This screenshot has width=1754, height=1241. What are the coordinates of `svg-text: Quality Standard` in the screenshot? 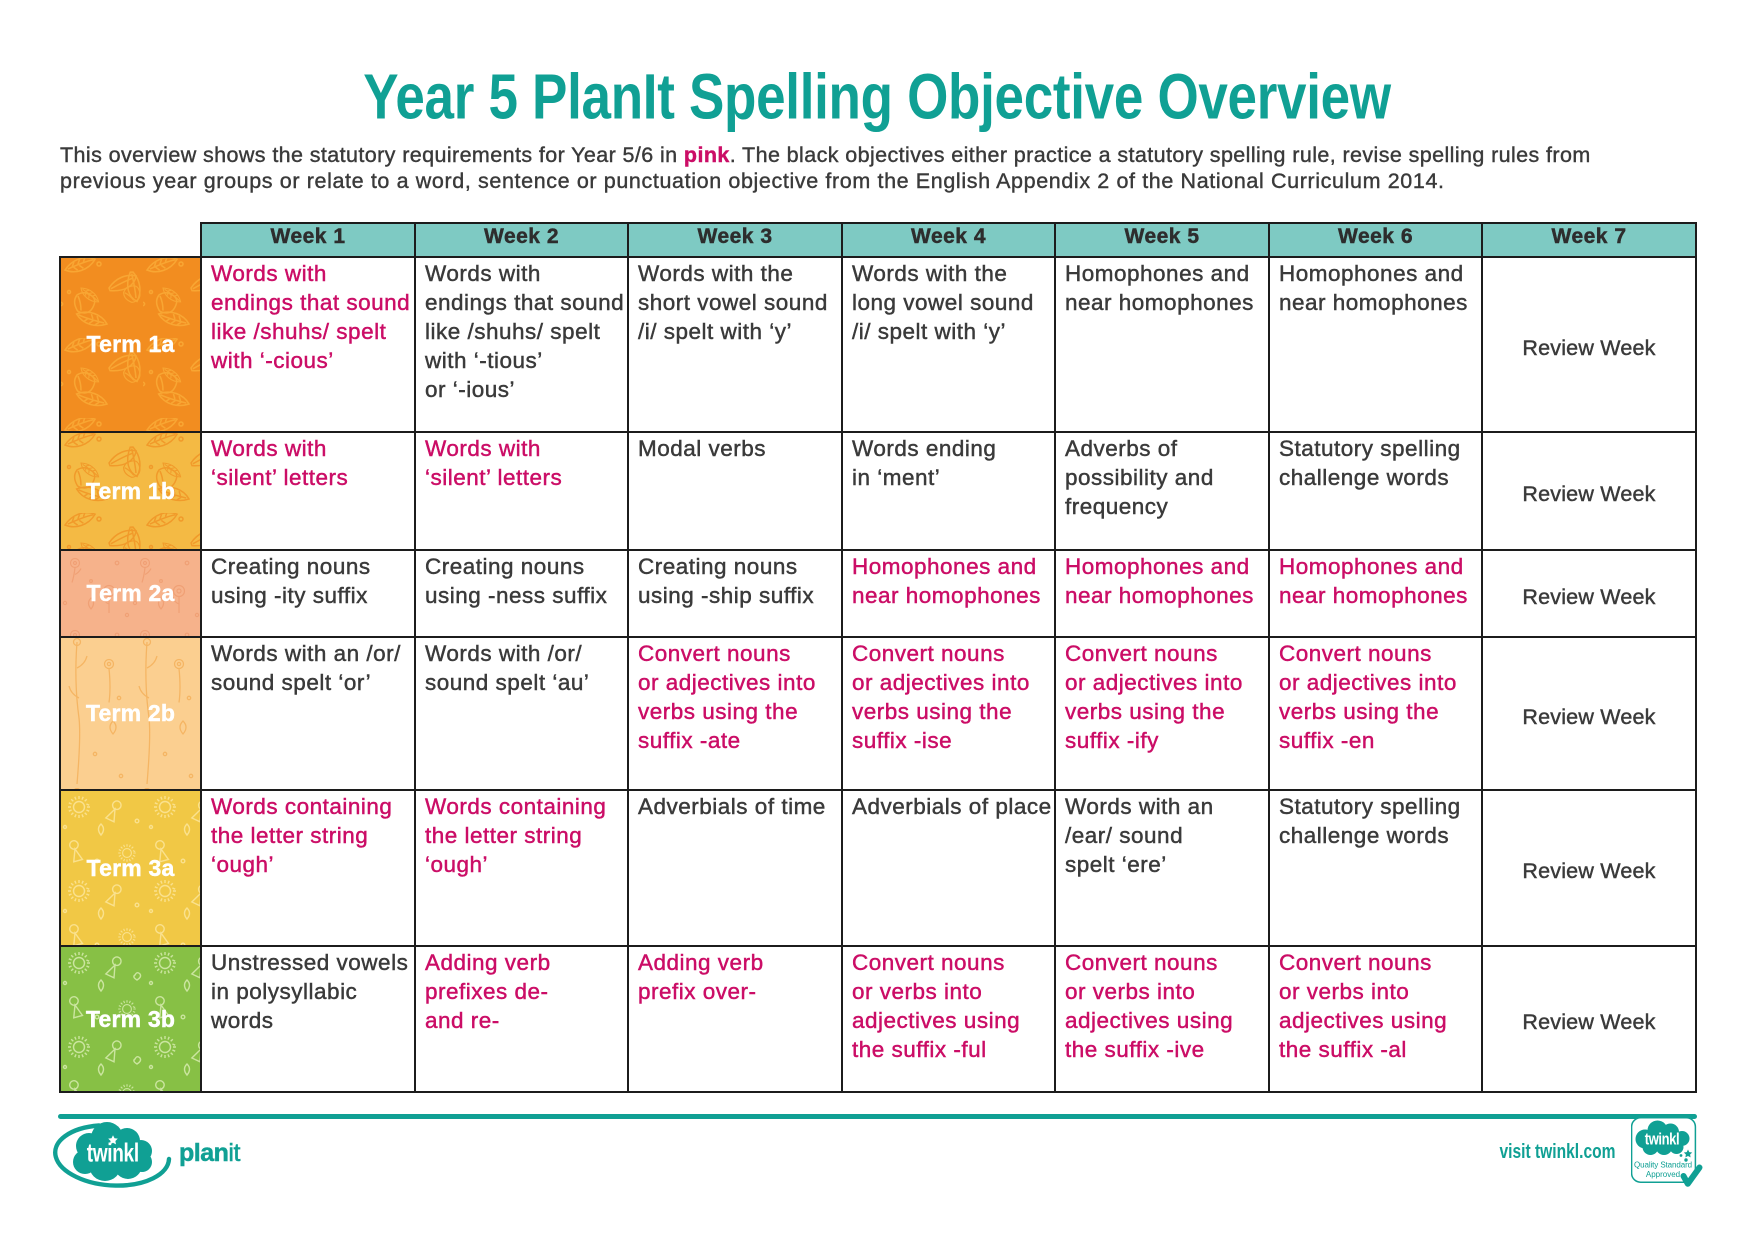 It's located at (1663, 1165).